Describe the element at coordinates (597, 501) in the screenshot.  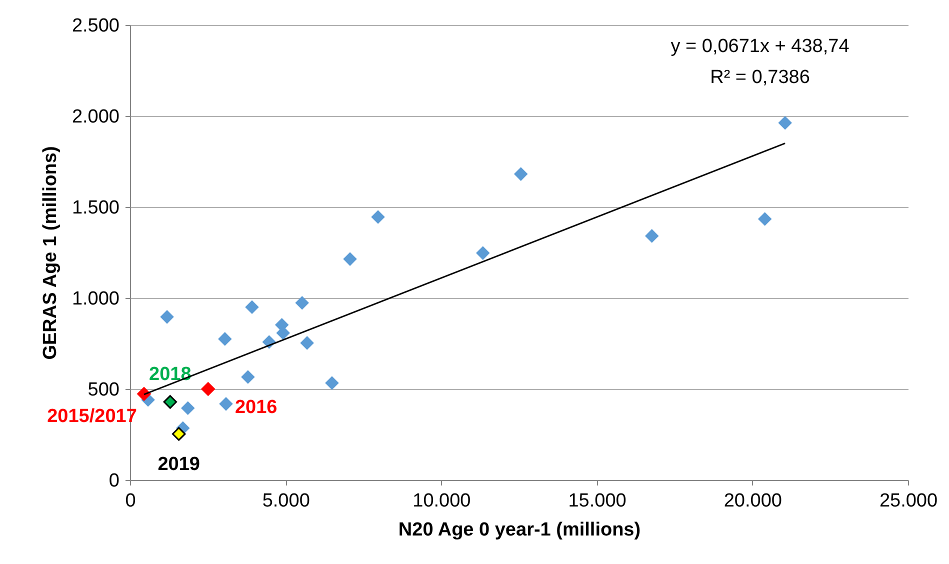
I see `x-tick-label: 15.000` at that location.